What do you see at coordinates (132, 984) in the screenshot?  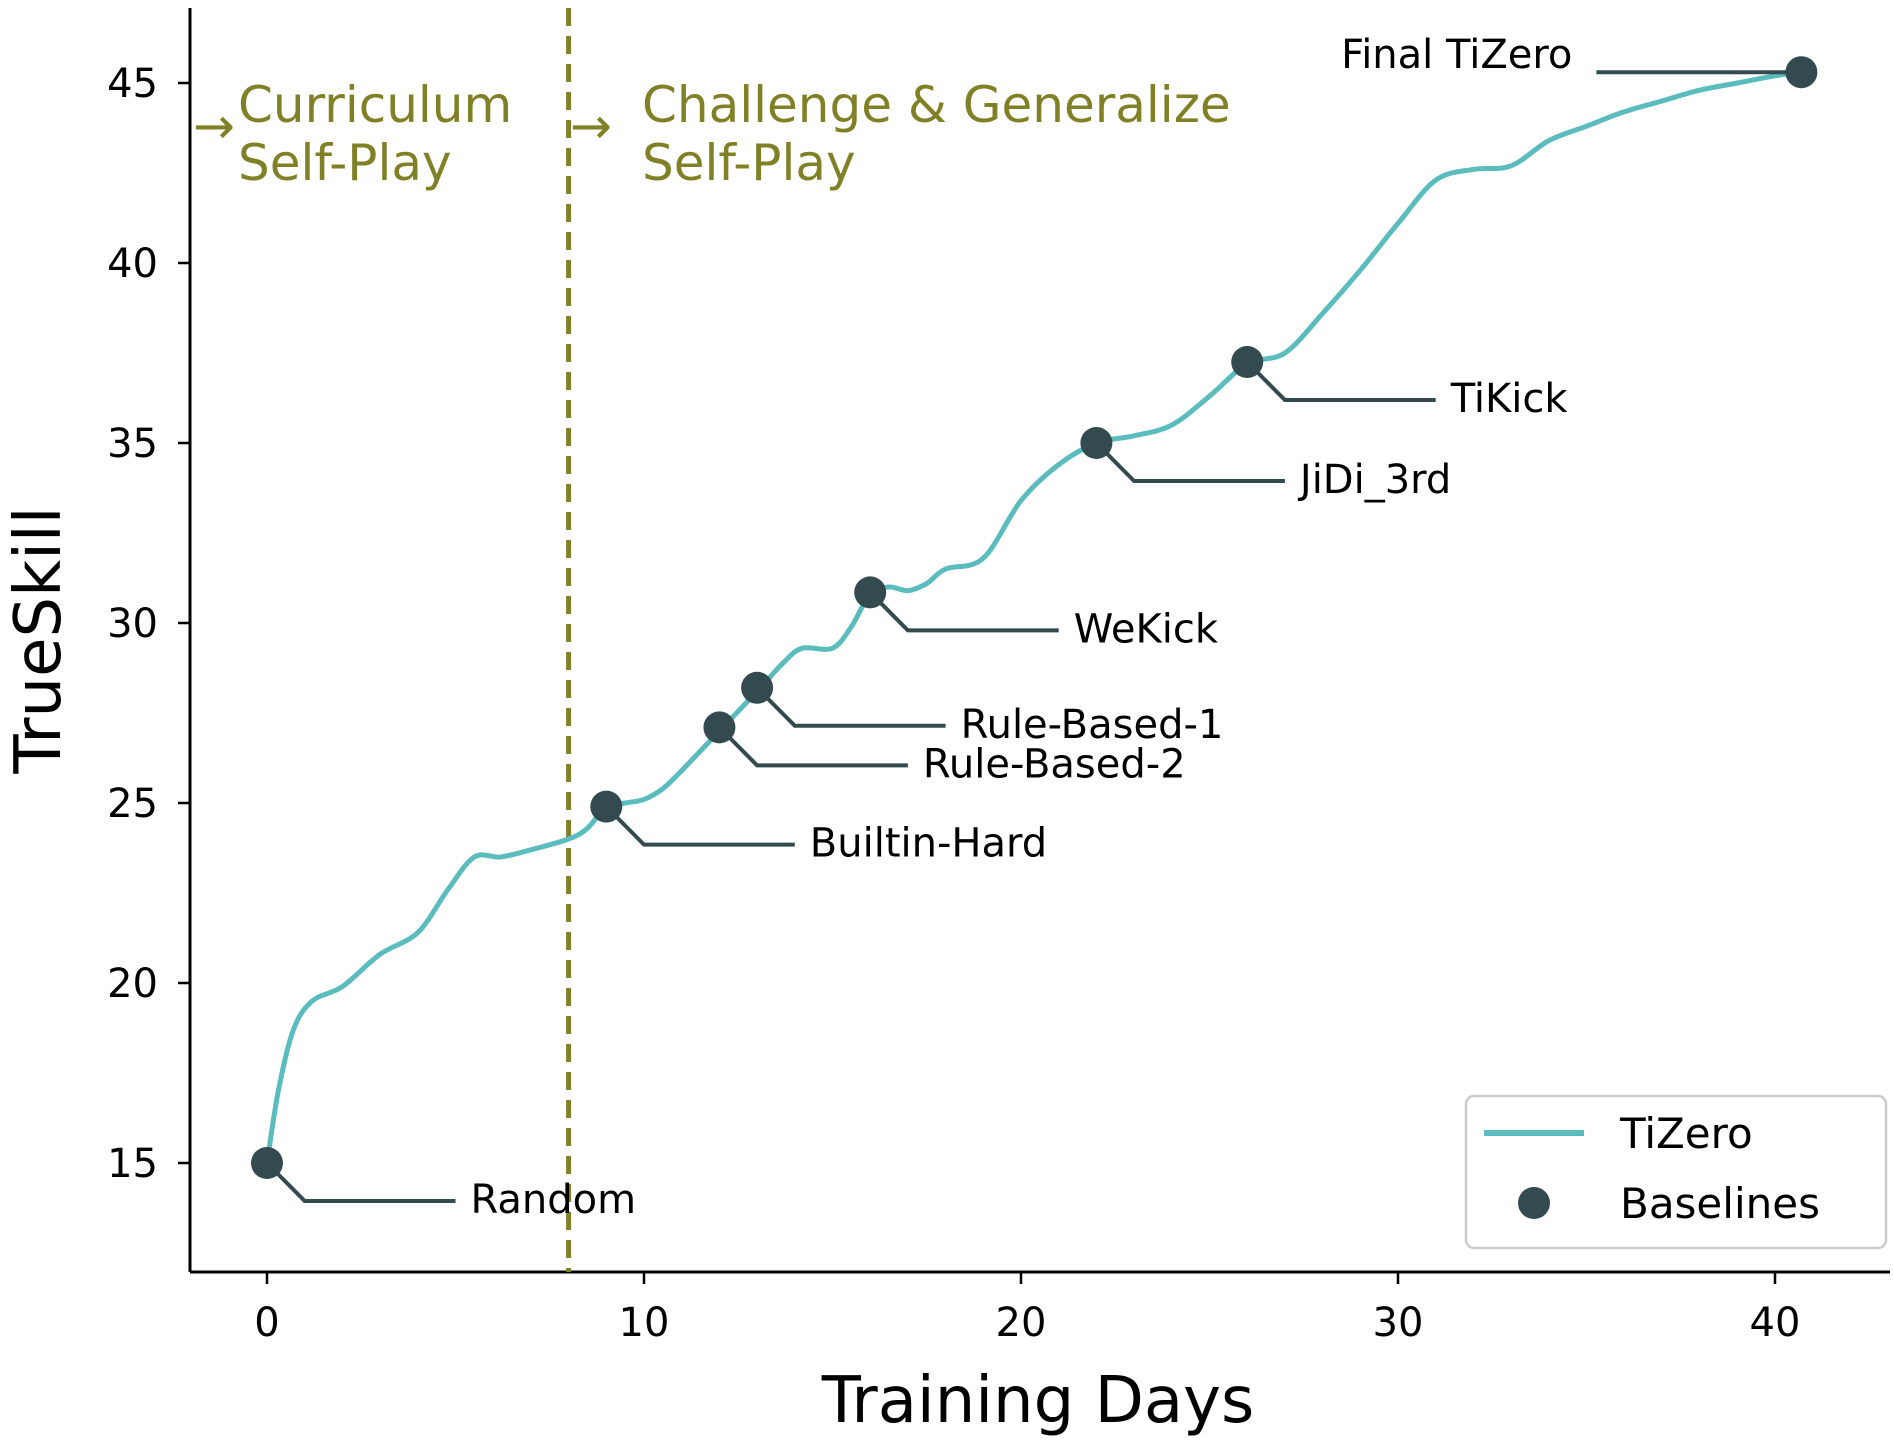 I see `y-tick-label: 20` at bounding box center [132, 984].